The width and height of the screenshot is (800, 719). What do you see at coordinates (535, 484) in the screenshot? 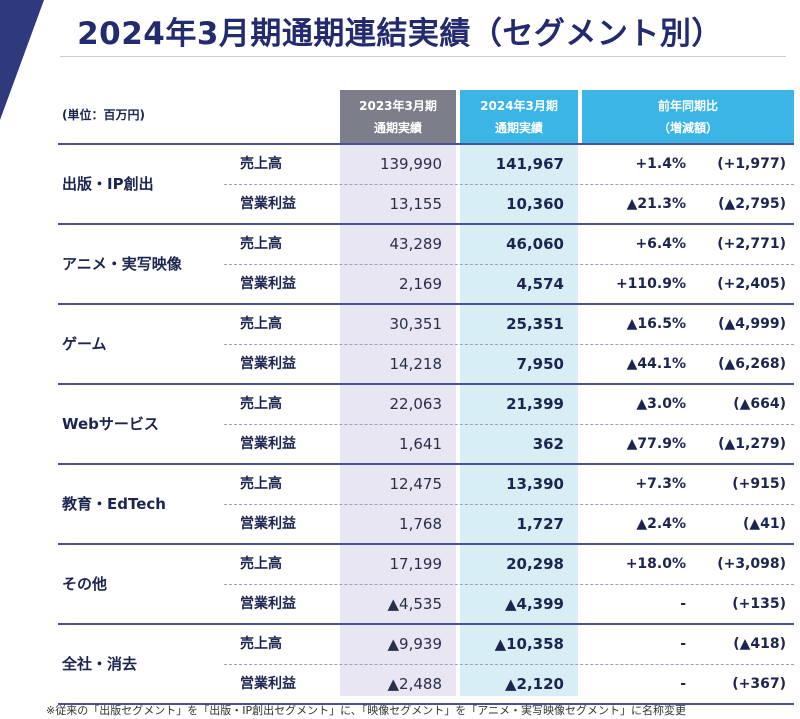
I see `value-fy2024: 13,390` at bounding box center [535, 484].